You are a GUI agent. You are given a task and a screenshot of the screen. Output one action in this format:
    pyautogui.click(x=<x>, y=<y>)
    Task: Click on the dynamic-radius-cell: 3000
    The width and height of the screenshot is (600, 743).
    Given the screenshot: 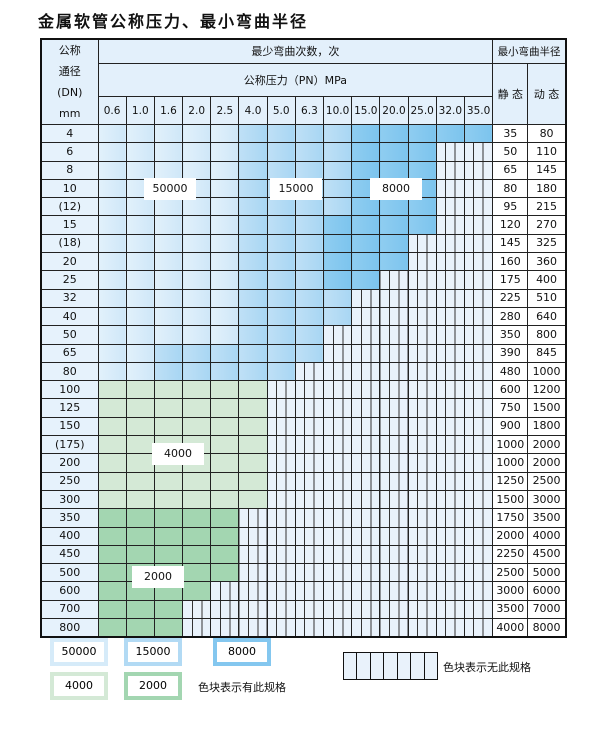 What is the action you would take?
    pyautogui.click(x=547, y=499)
    